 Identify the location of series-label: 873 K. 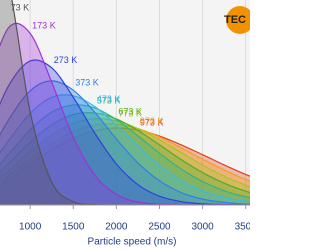
(152, 121).